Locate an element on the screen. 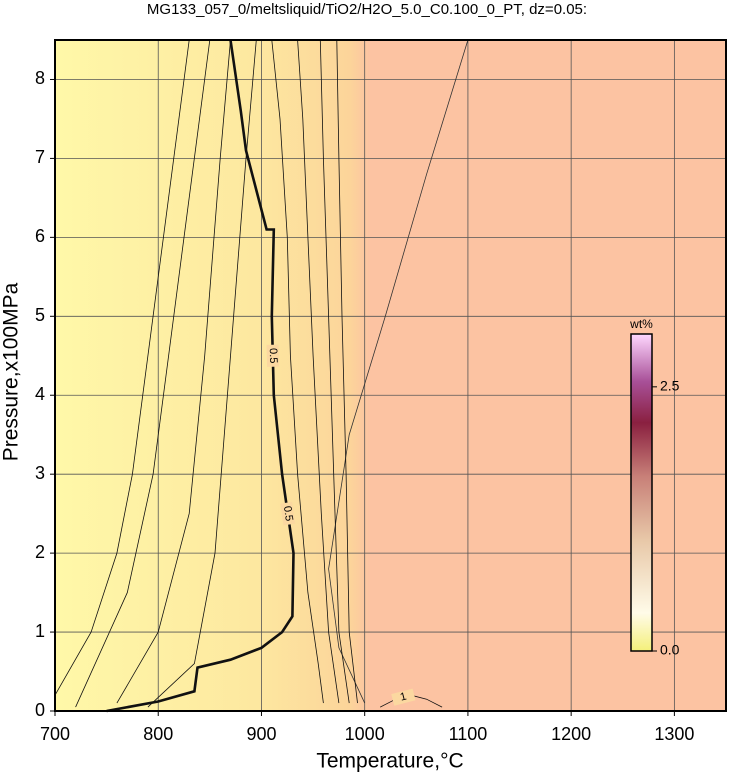 This screenshot has height=776, width=734. y-tick-label: 3 is located at coordinates (40, 473).